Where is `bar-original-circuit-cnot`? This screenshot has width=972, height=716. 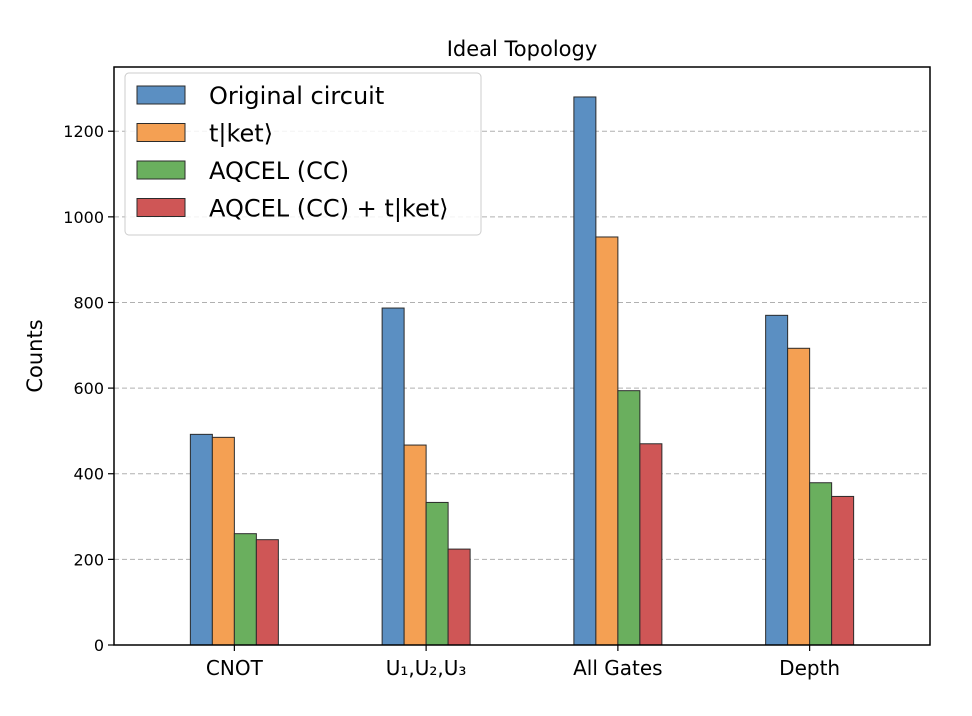
bar-original-circuit-cnot is located at coordinates (201, 539).